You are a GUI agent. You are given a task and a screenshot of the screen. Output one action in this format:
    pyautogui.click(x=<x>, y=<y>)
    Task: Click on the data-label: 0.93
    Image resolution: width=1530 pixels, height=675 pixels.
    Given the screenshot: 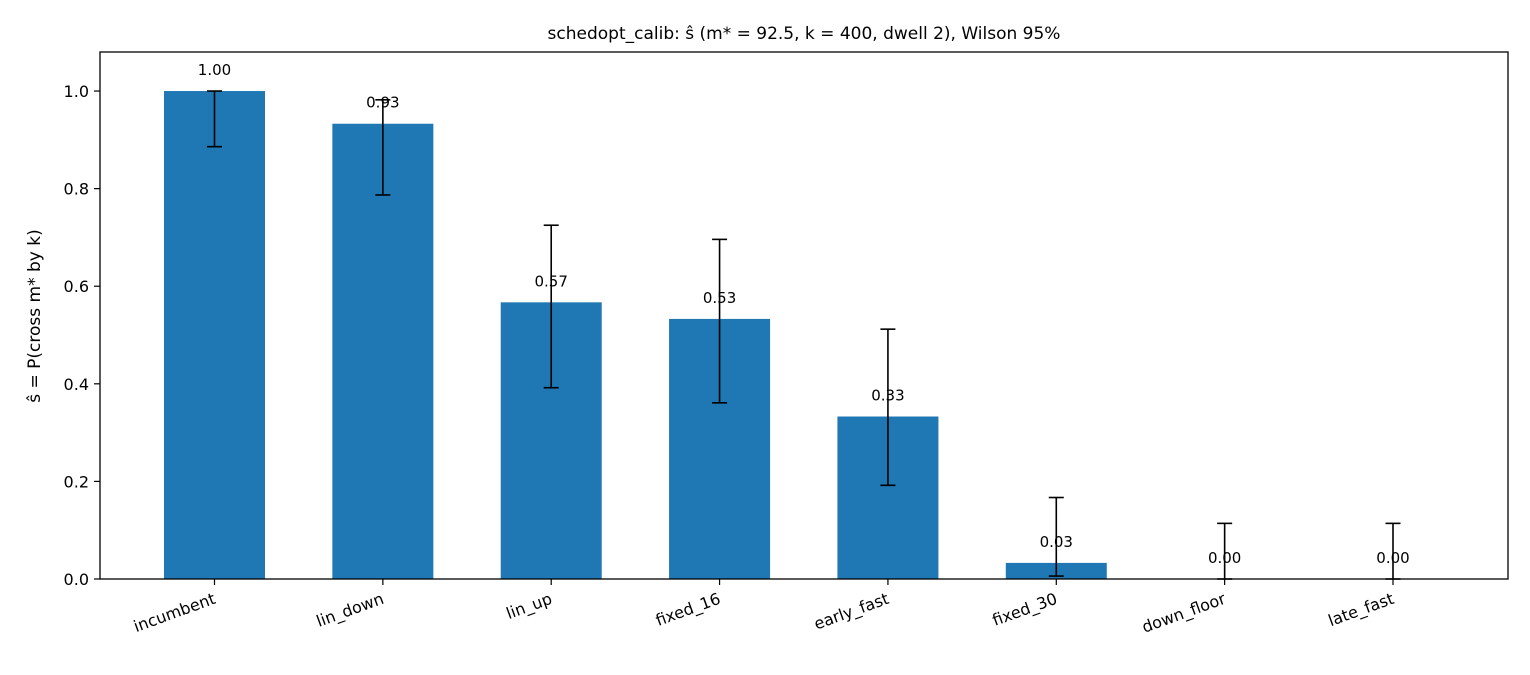 What is the action you would take?
    pyautogui.click(x=382, y=103)
    